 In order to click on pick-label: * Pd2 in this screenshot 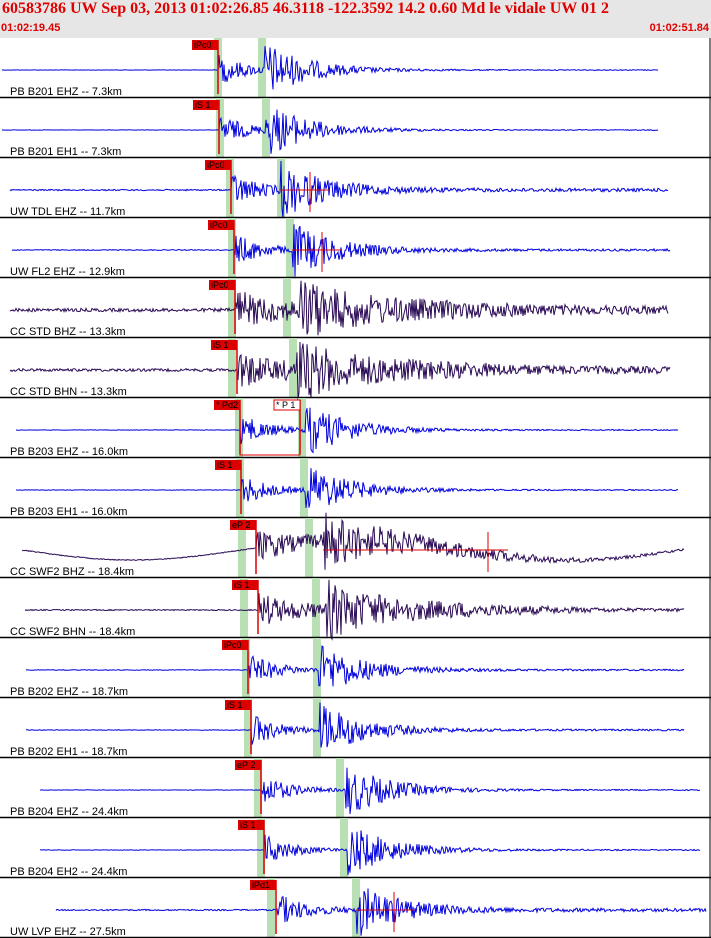, I will do `click(227, 405)`.